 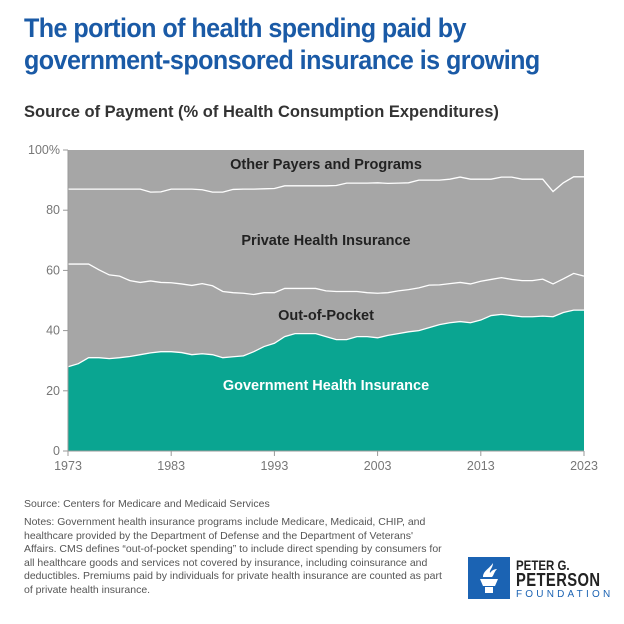 What do you see at coordinates (326, 165) in the screenshot?
I see `series-label-other-payers-and-programs: Other Payers and Programs` at bounding box center [326, 165].